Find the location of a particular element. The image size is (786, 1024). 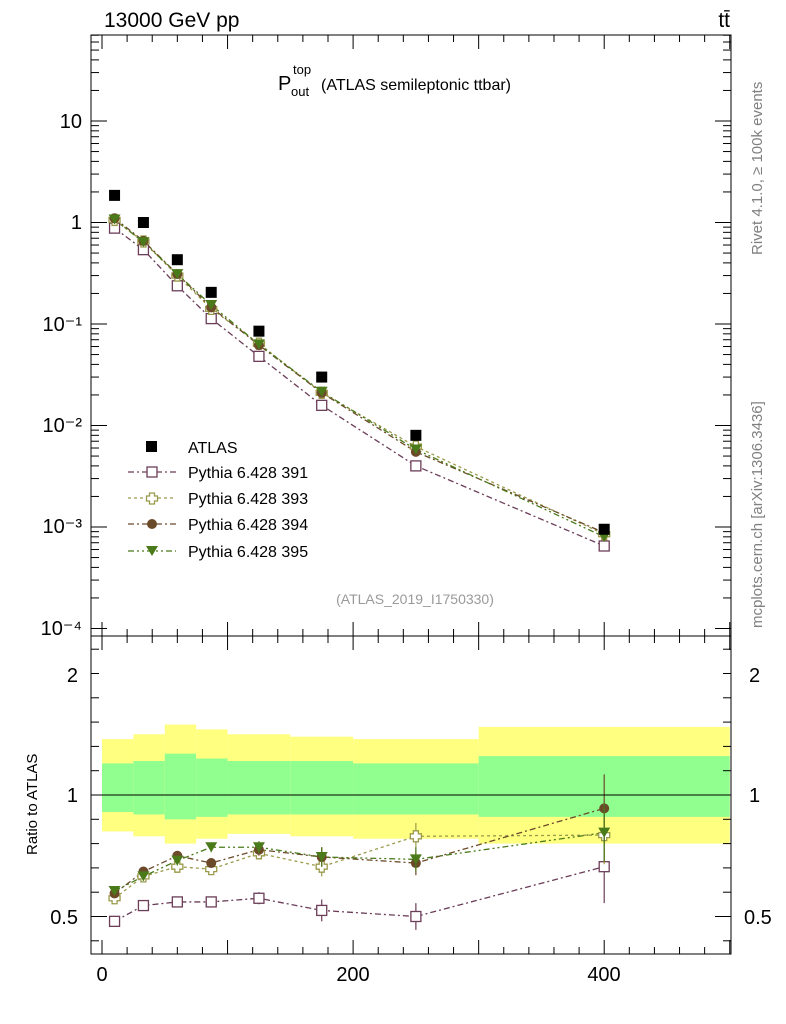

ratio-tick-label-right-1: 1 is located at coordinates (754, 796).